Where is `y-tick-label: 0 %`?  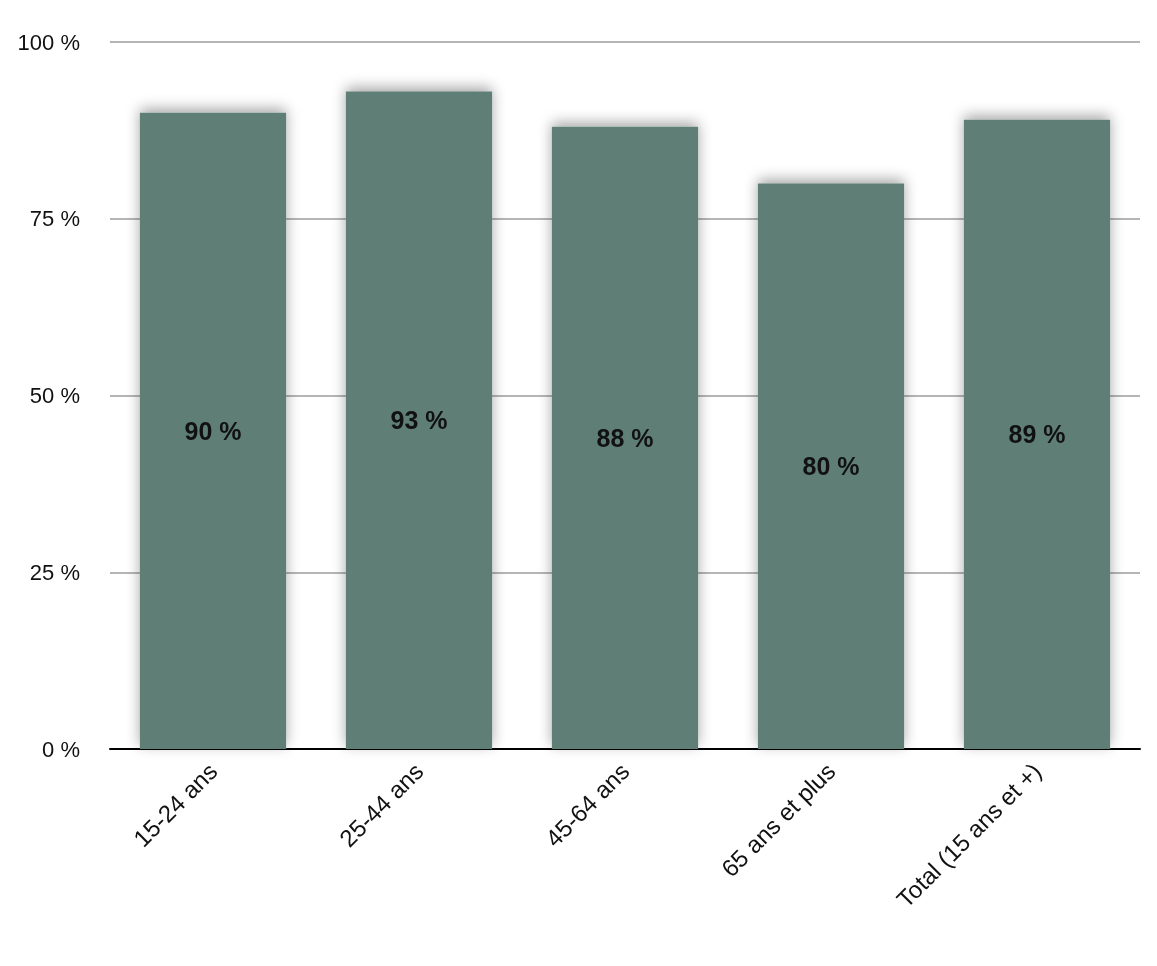
y-tick-label: 0 % is located at coordinates (61, 749).